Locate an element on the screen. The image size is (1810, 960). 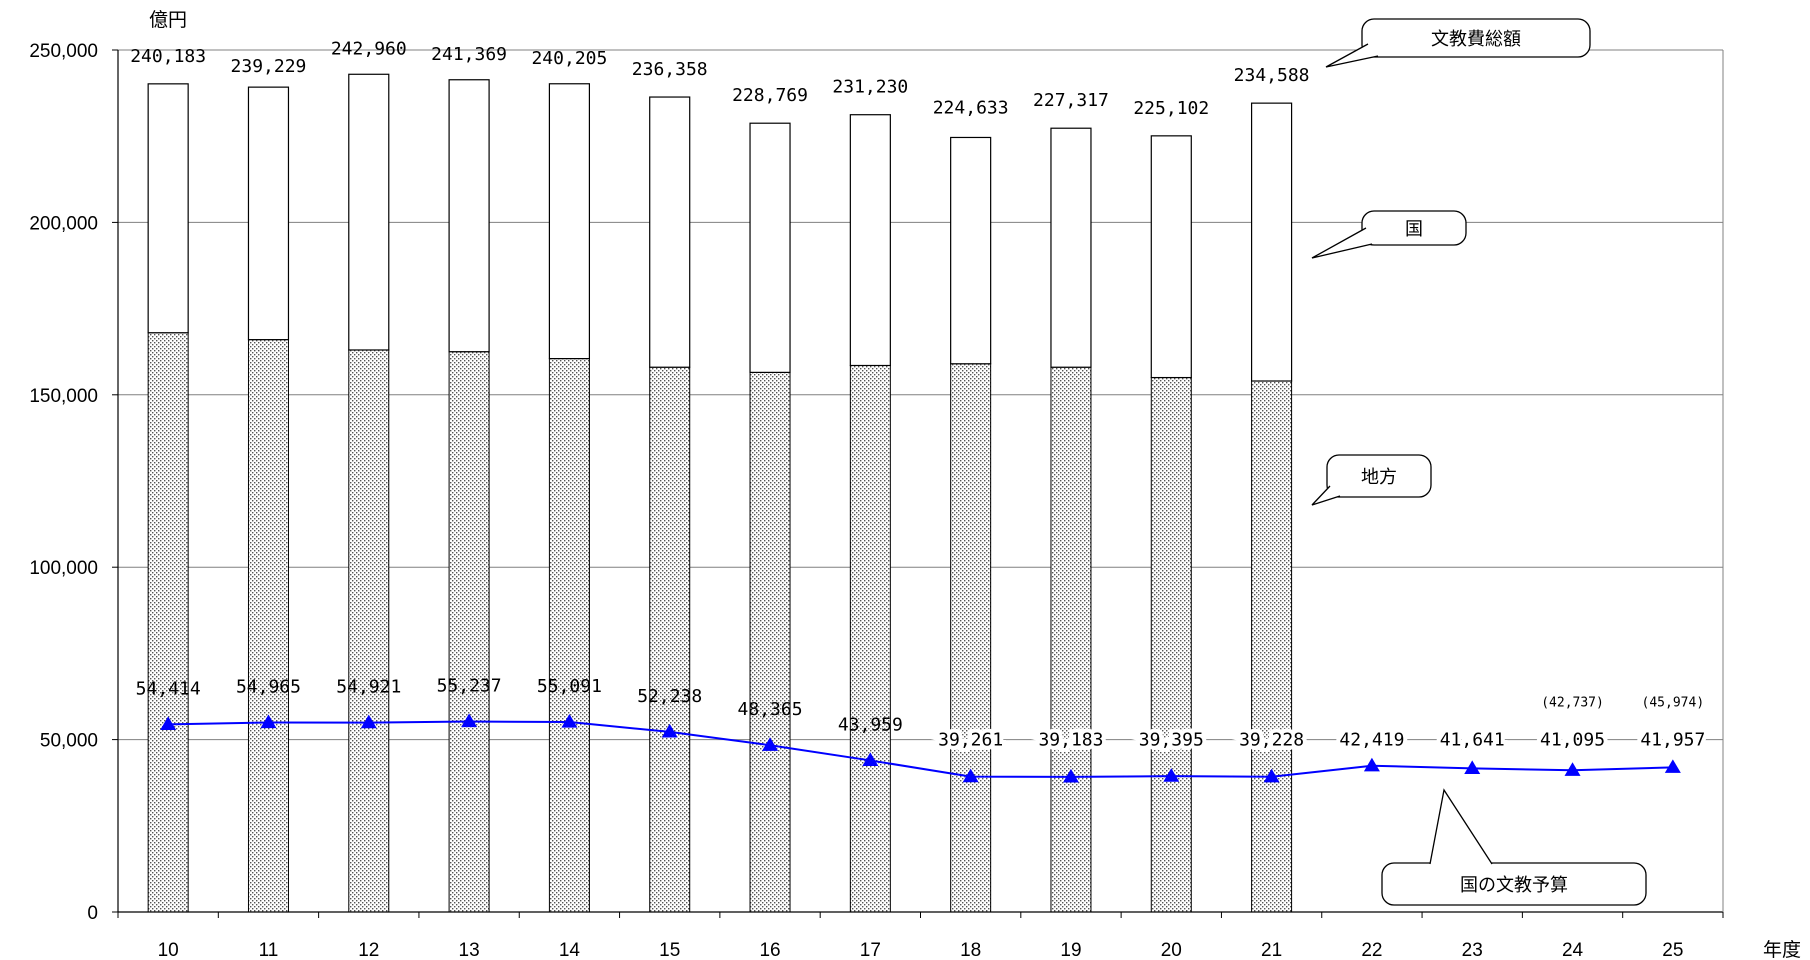
x-tick-label: 17 is located at coordinates (870, 950).